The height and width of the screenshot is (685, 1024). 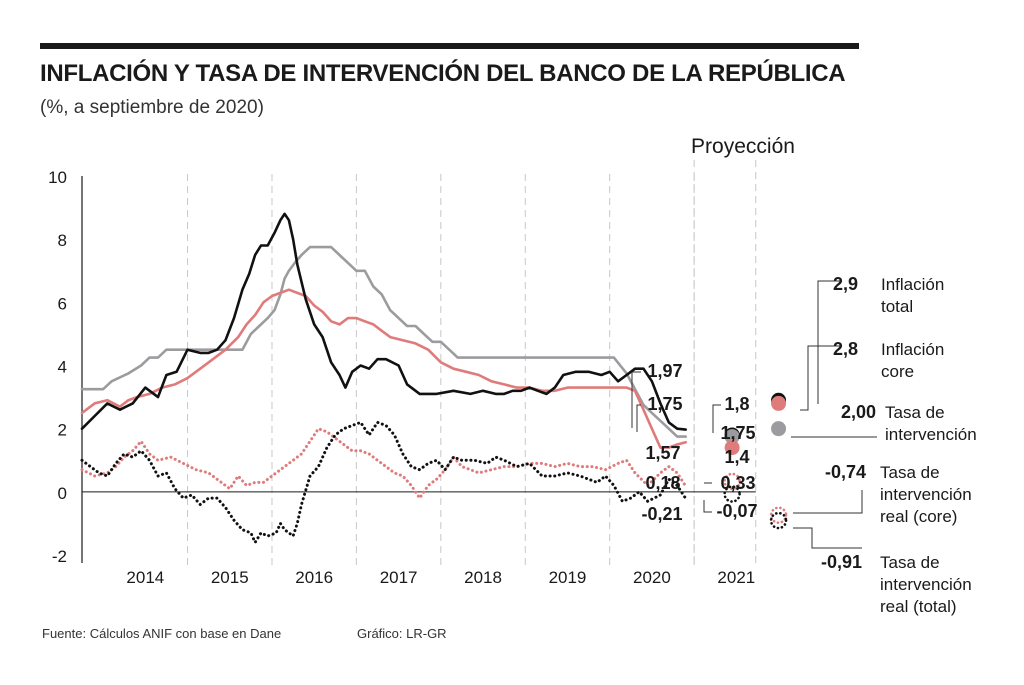 What do you see at coordinates (62, 303) in the screenshot?
I see `y-tick-label: 6` at bounding box center [62, 303].